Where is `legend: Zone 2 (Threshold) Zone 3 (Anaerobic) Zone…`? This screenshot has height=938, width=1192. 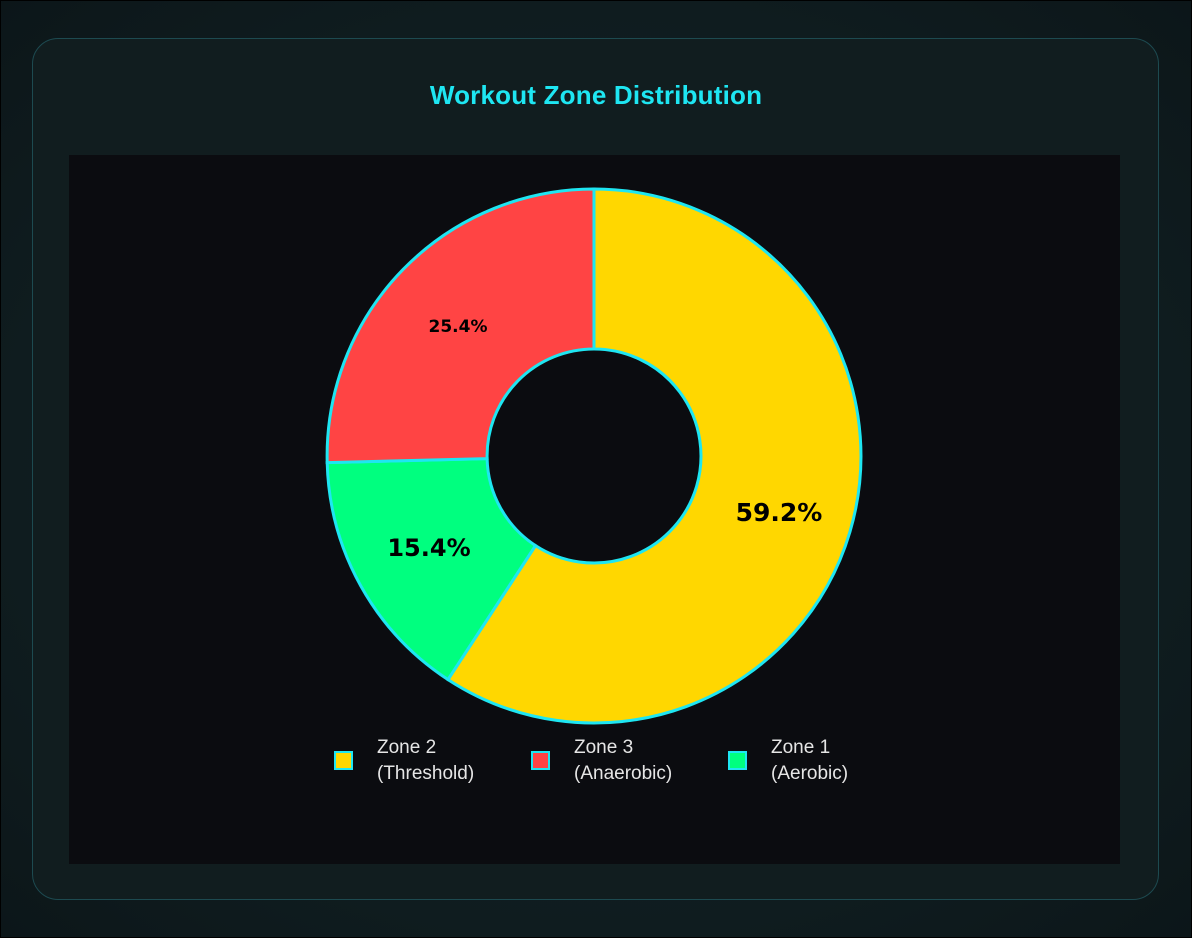 legend: Zone 2 (Threshold) Zone 3 (Anaerobic) Zone… is located at coordinates (591, 761).